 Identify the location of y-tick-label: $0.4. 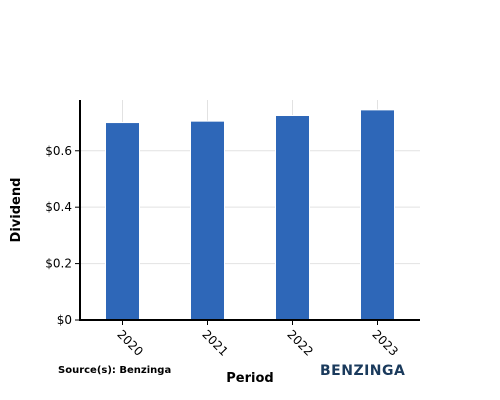
(58, 207).